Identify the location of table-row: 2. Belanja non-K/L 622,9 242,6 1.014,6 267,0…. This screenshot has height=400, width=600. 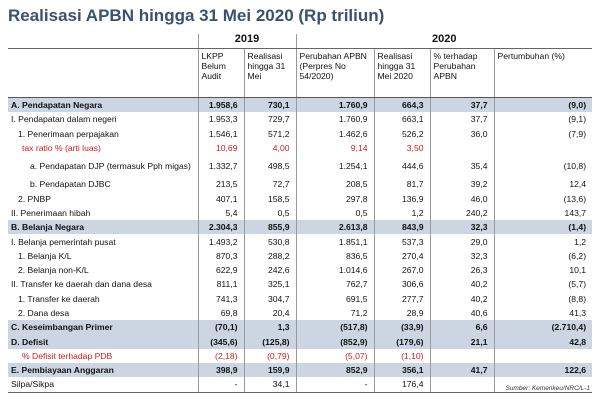
(300, 270).